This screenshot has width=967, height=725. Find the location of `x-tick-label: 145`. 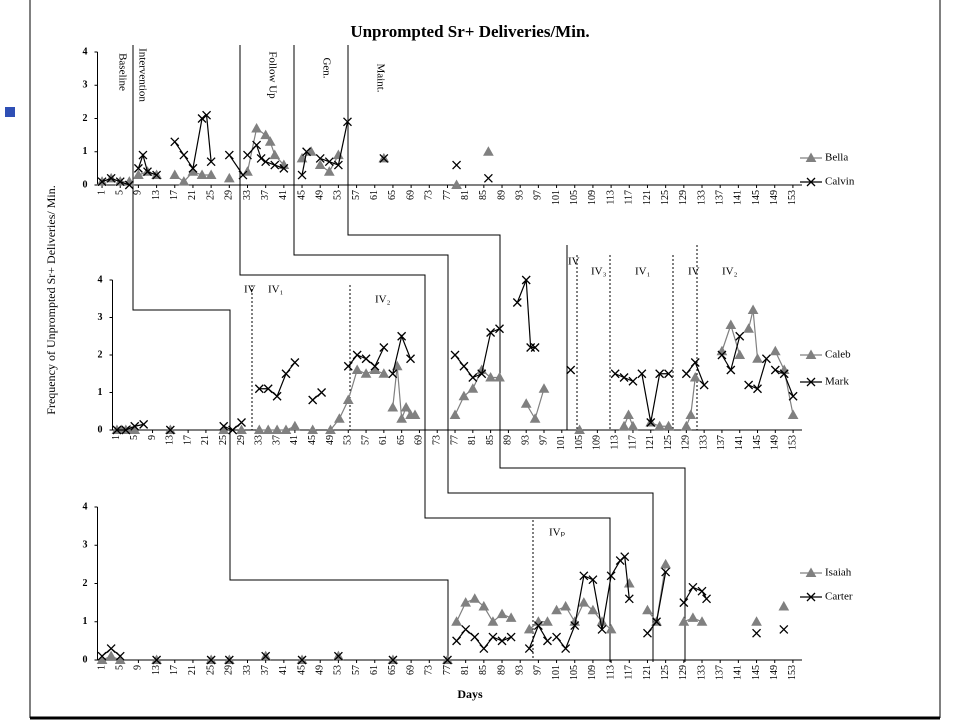

x-tick-label: 145 is located at coordinates (757, 442).